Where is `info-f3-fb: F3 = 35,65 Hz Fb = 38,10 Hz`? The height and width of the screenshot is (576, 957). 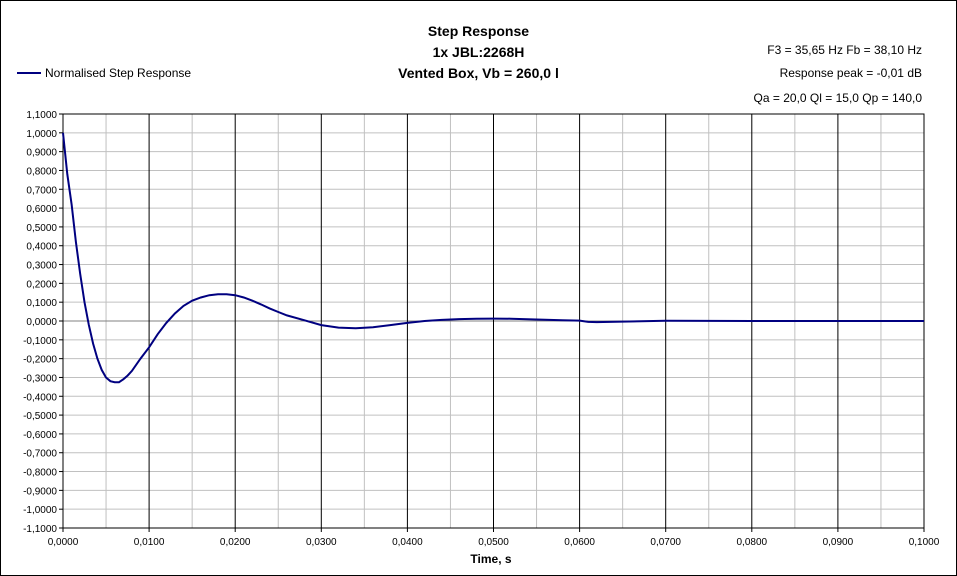 info-f3-fb: F3 = 35,65 Hz Fb = 38,10 Hz is located at coordinates (844, 50).